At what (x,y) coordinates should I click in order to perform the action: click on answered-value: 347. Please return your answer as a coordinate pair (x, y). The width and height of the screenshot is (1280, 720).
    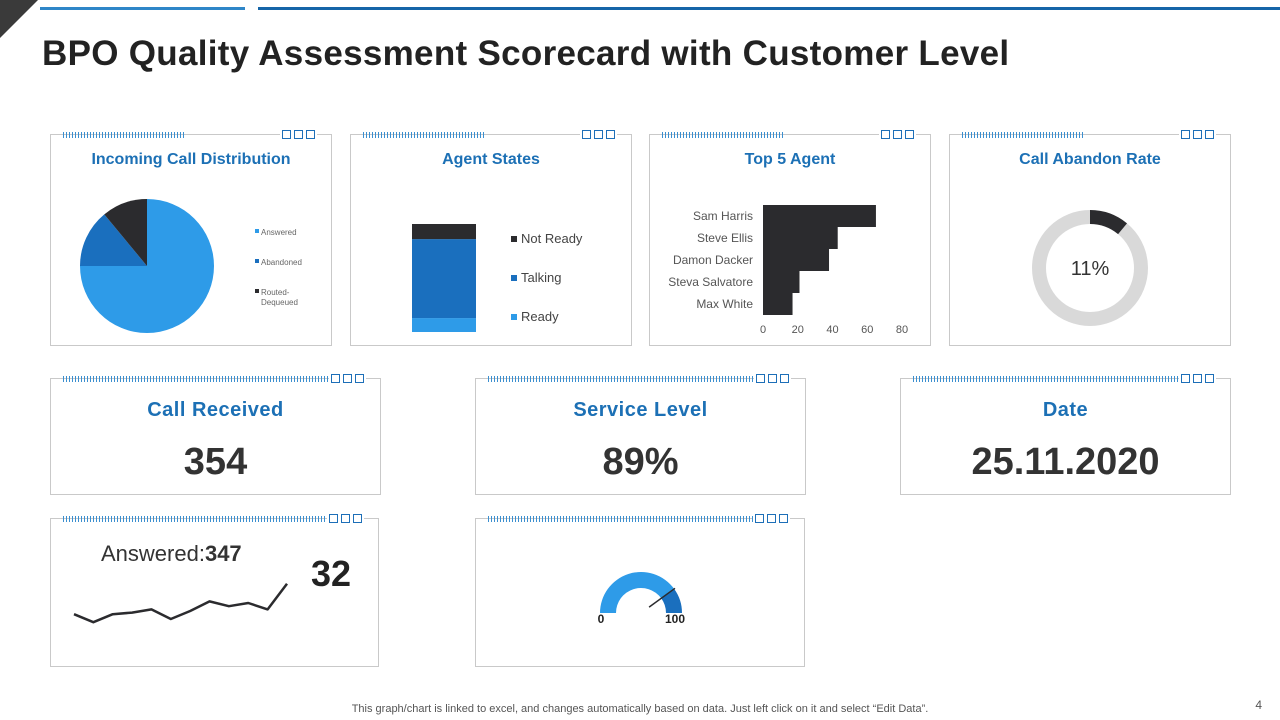
    Looking at the image, I should click on (223, 553).